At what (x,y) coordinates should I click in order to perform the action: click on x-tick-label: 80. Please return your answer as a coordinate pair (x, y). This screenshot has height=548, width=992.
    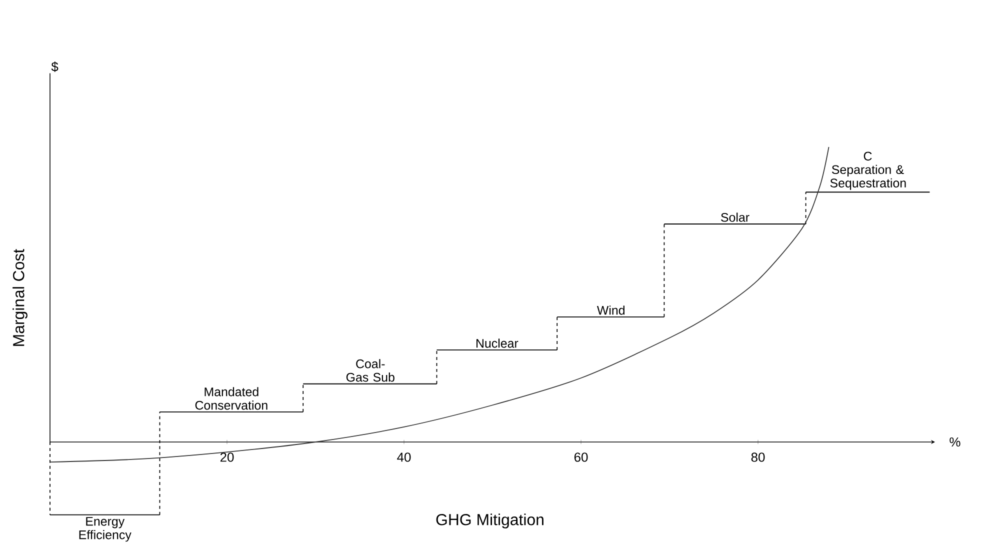
    Looking at the image, I should click on (758, 457).